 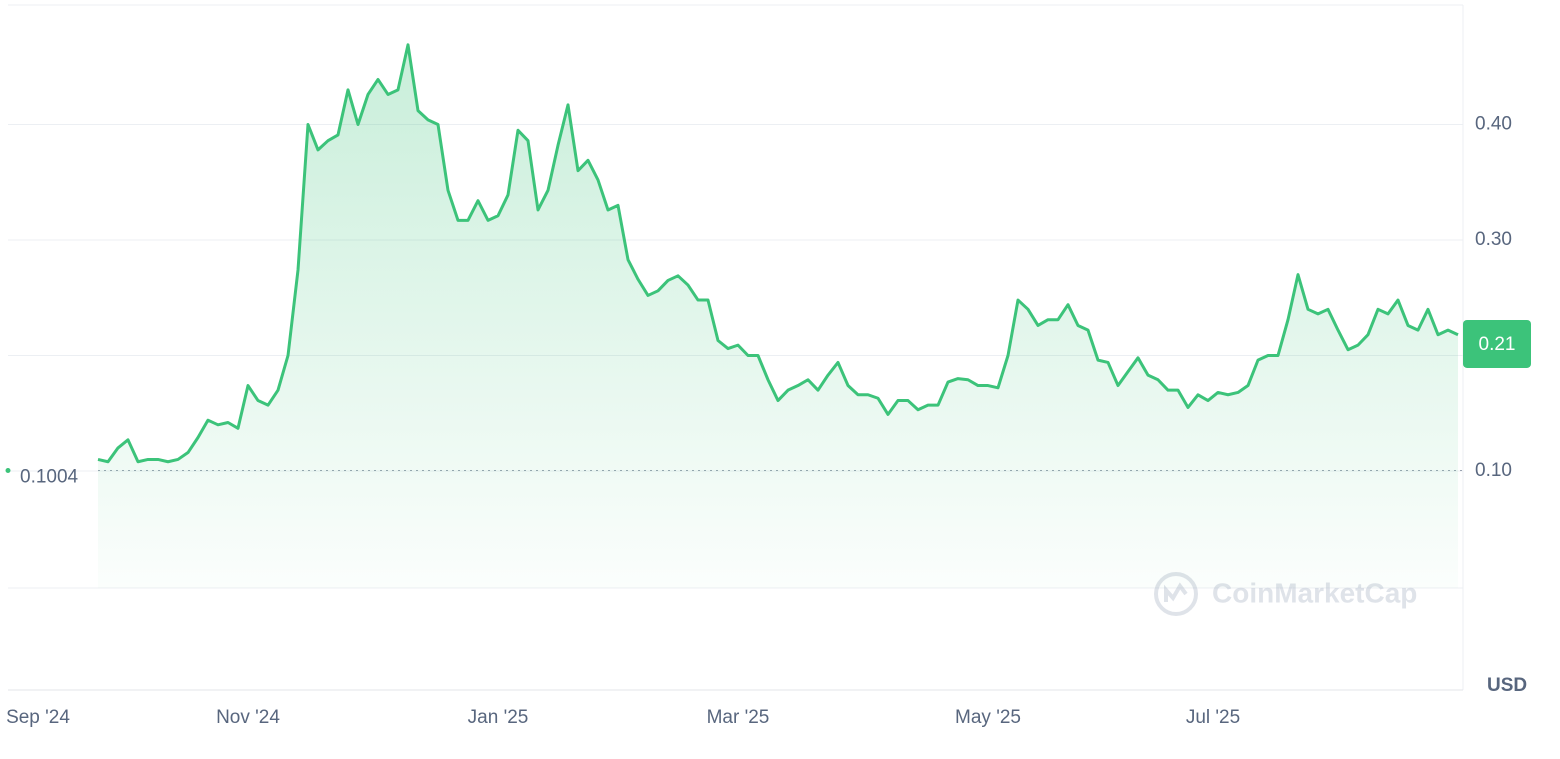 I want to click on x-tick-label: Mar '25, so click(x=738, y=717).